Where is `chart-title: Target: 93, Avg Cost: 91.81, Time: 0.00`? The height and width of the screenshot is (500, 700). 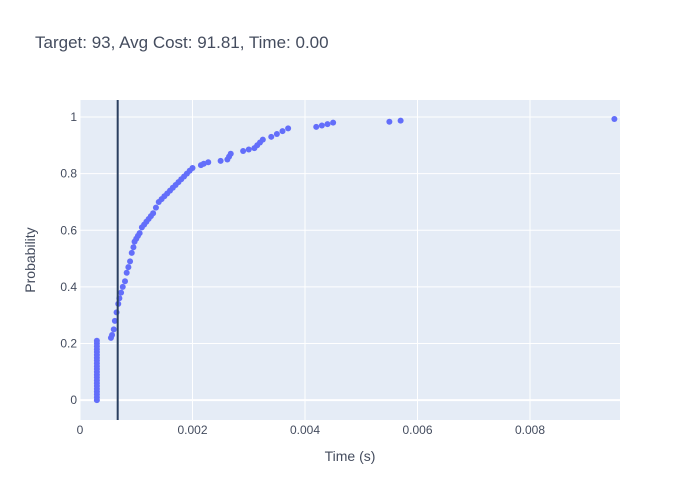
chart-title: Target: 93, Avg Cost: 91.81, Time: 0.00 is located at coordinates (182, 42).